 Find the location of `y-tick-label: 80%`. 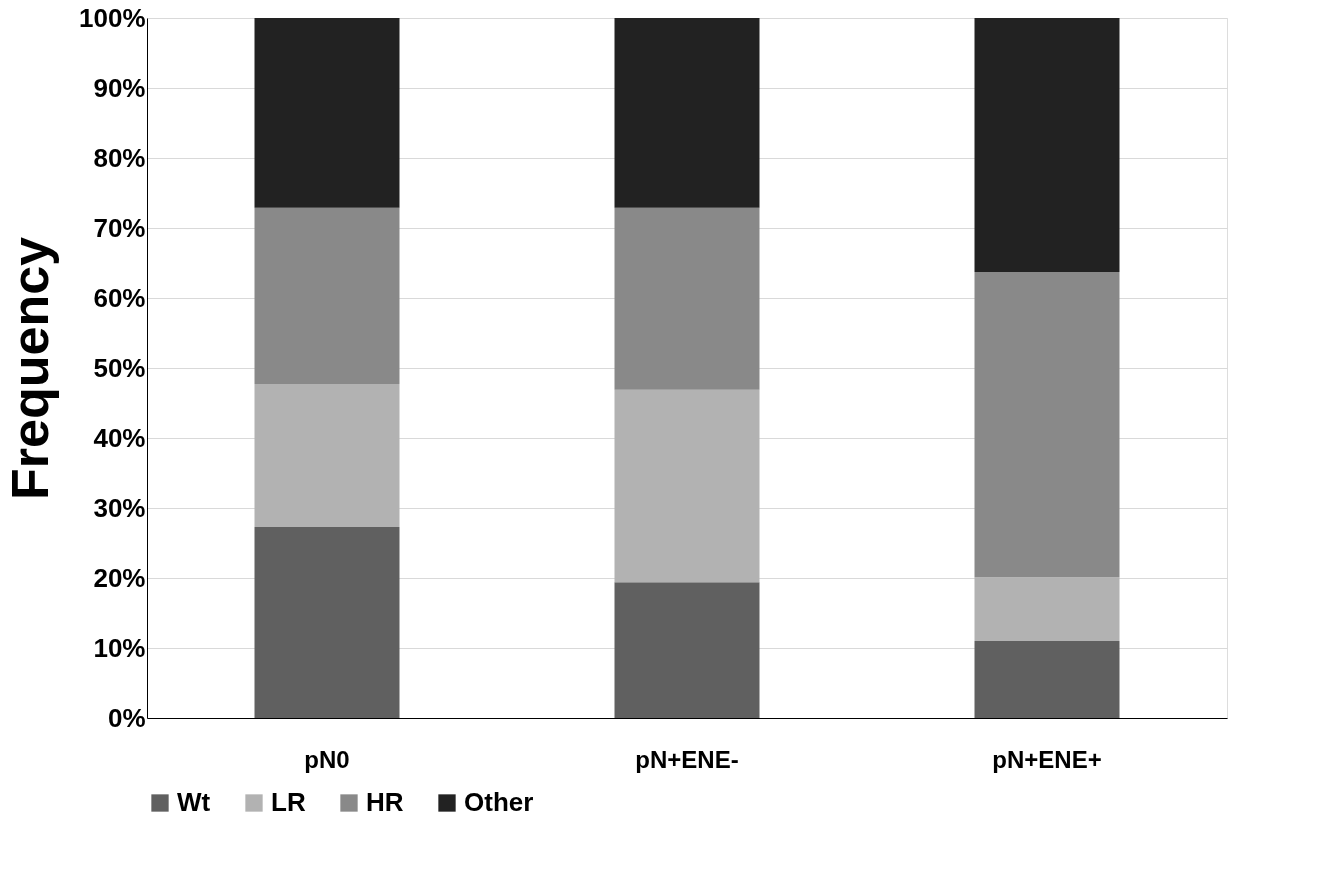

y-tick-label: 80% is located at coordinates (119, 157).